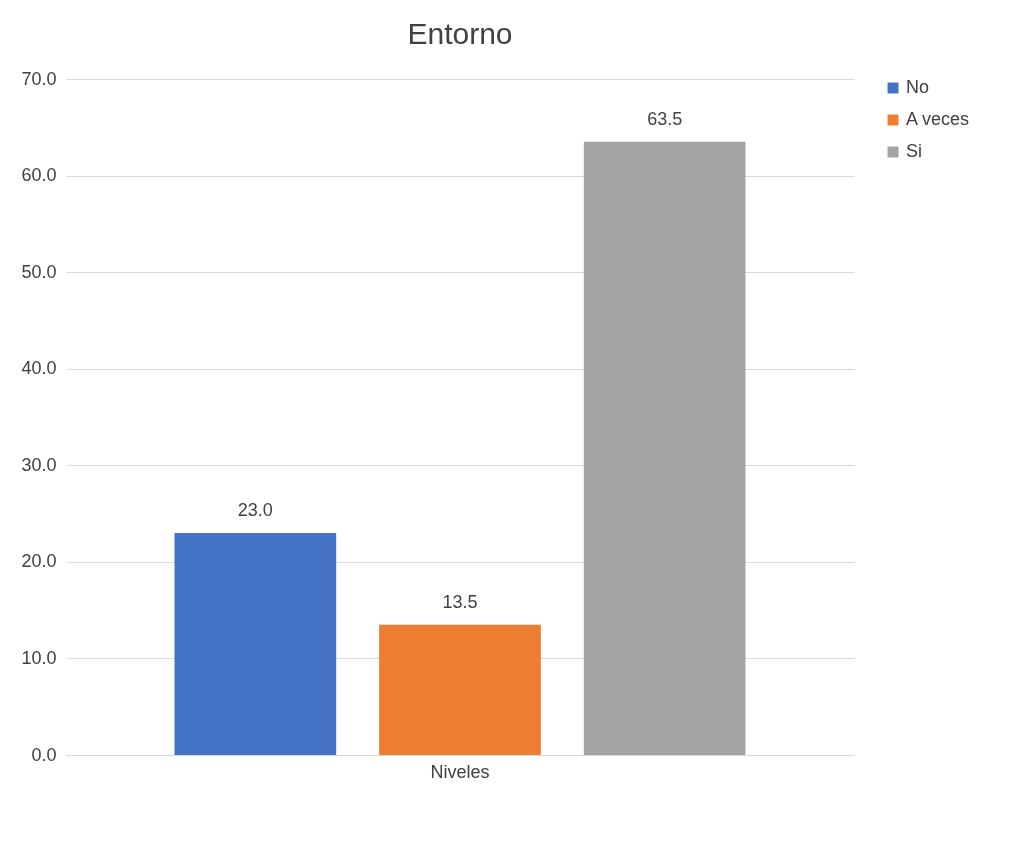 The width and height of the screenshot is (1029, 849). What do you see at coordinates (39, 657) in the screenshot?
I see `y-tick-label: 10.0` at bounding box center [39, 657].